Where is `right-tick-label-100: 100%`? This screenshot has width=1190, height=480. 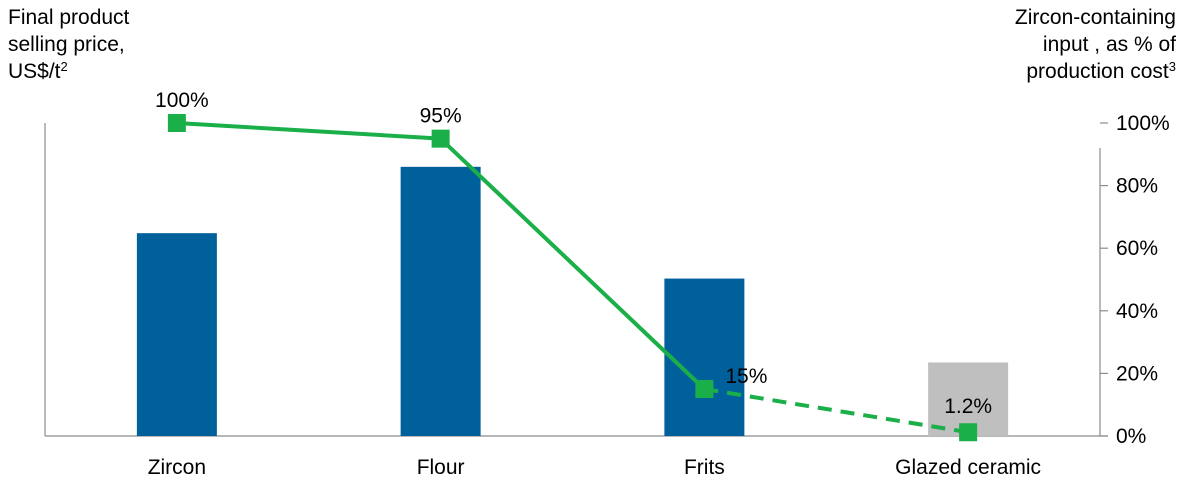
right-tick-label-100: 100% is located at coordinates (1143, 123).